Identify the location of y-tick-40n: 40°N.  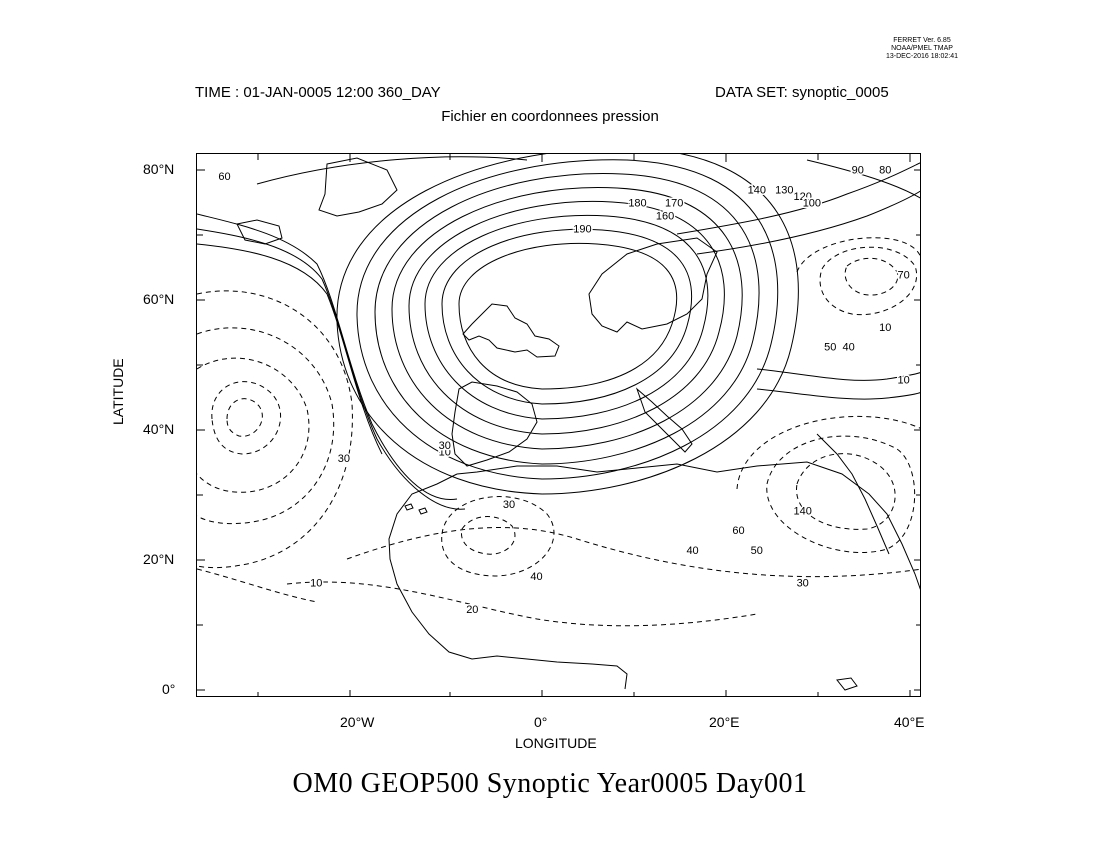
(159, 429).